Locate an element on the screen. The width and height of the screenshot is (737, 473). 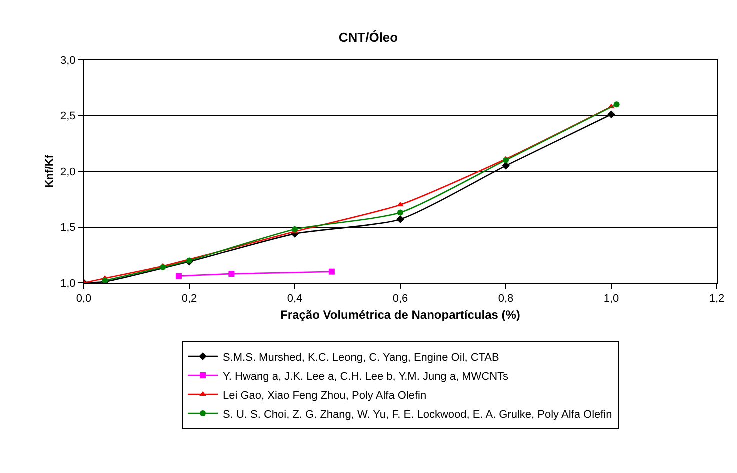
legend-label: Y. Hwang a, J.K. Lee a, C.H. Lee b, Y.M. Jung a, MWCNTs is located at coordinates (366, 376).